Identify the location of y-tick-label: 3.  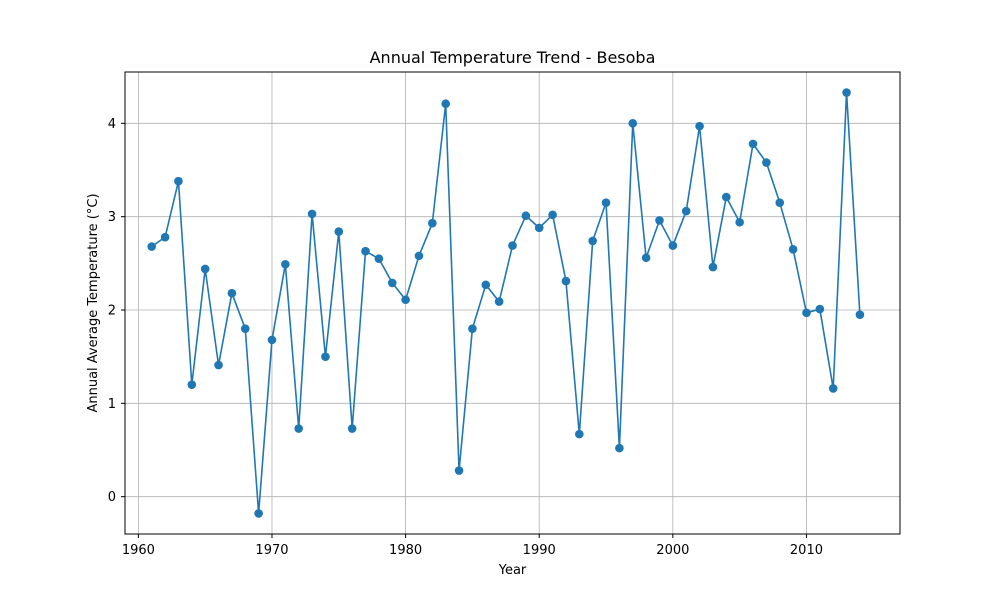
(112, 217).